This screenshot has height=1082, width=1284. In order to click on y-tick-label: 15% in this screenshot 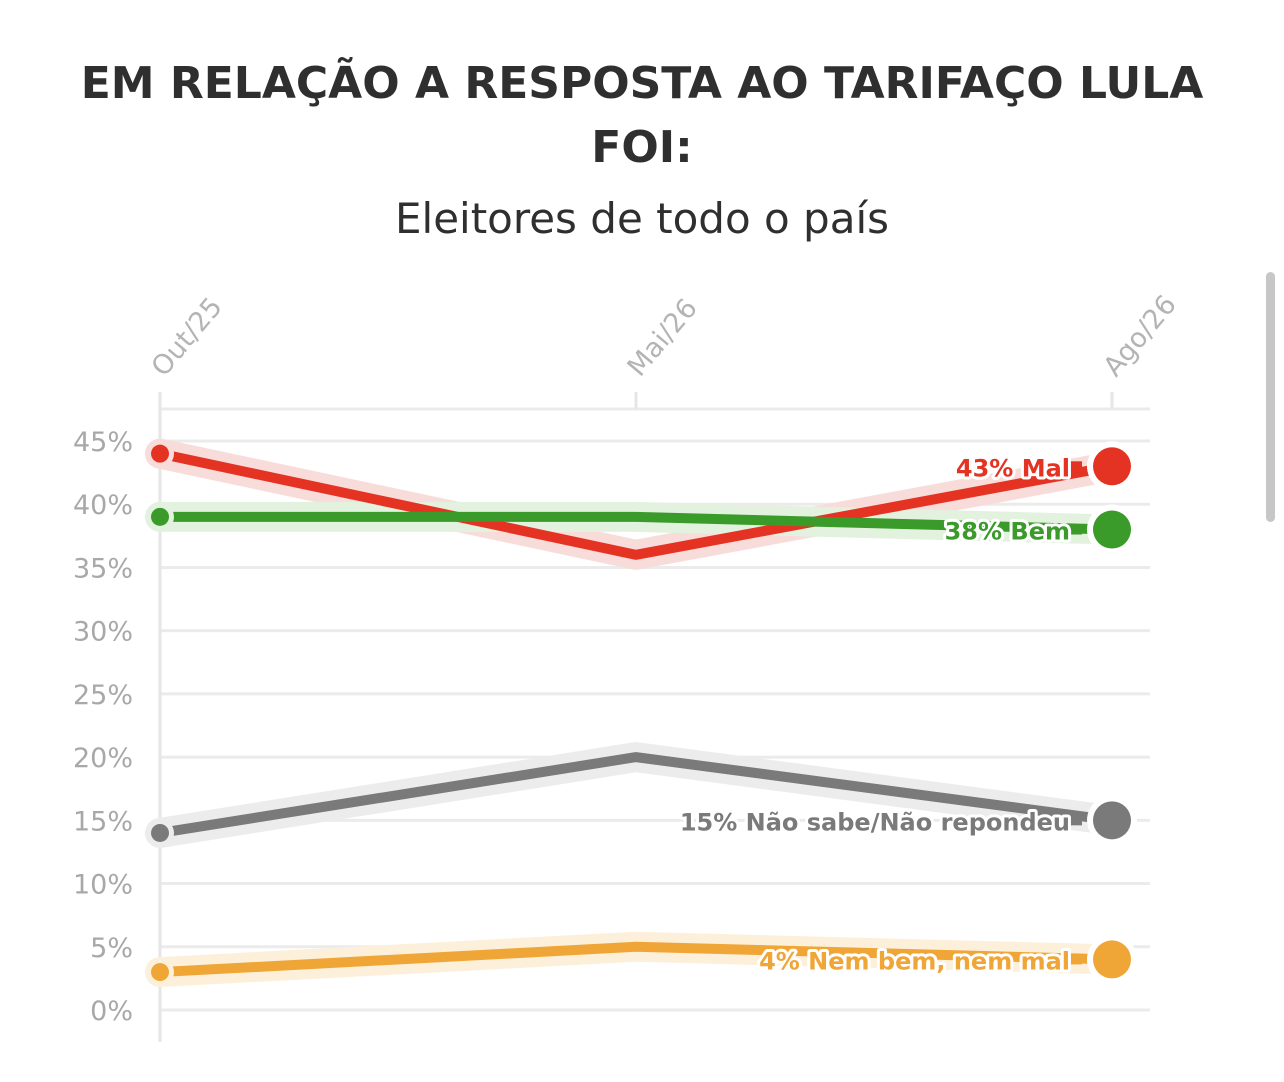, I will do `click(103, 821)`.